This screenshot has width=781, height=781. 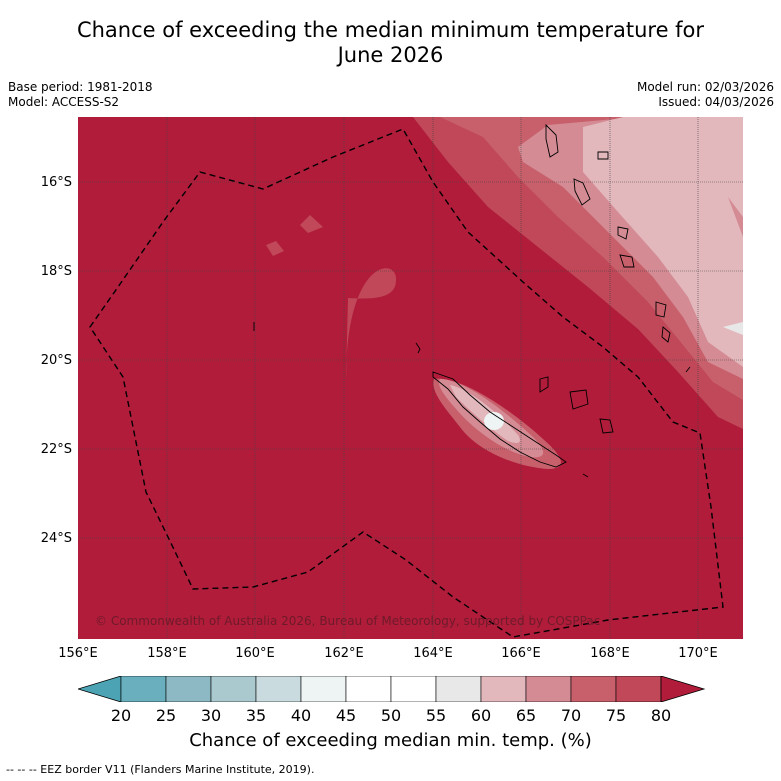 I want to click on colorbar-tick-60: 60, so click(x=481, y=715).